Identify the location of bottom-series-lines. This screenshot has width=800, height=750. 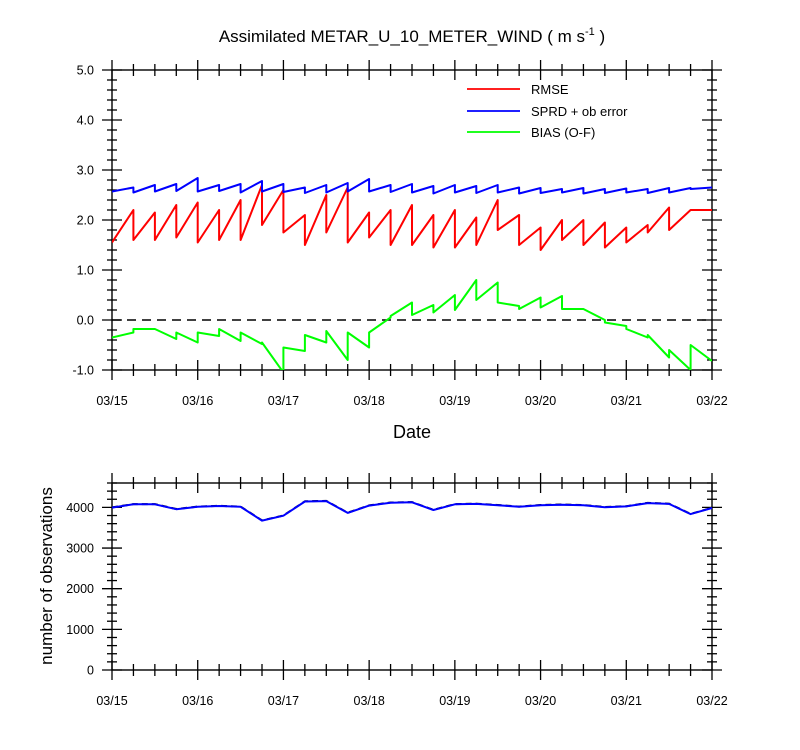
(412, 510).